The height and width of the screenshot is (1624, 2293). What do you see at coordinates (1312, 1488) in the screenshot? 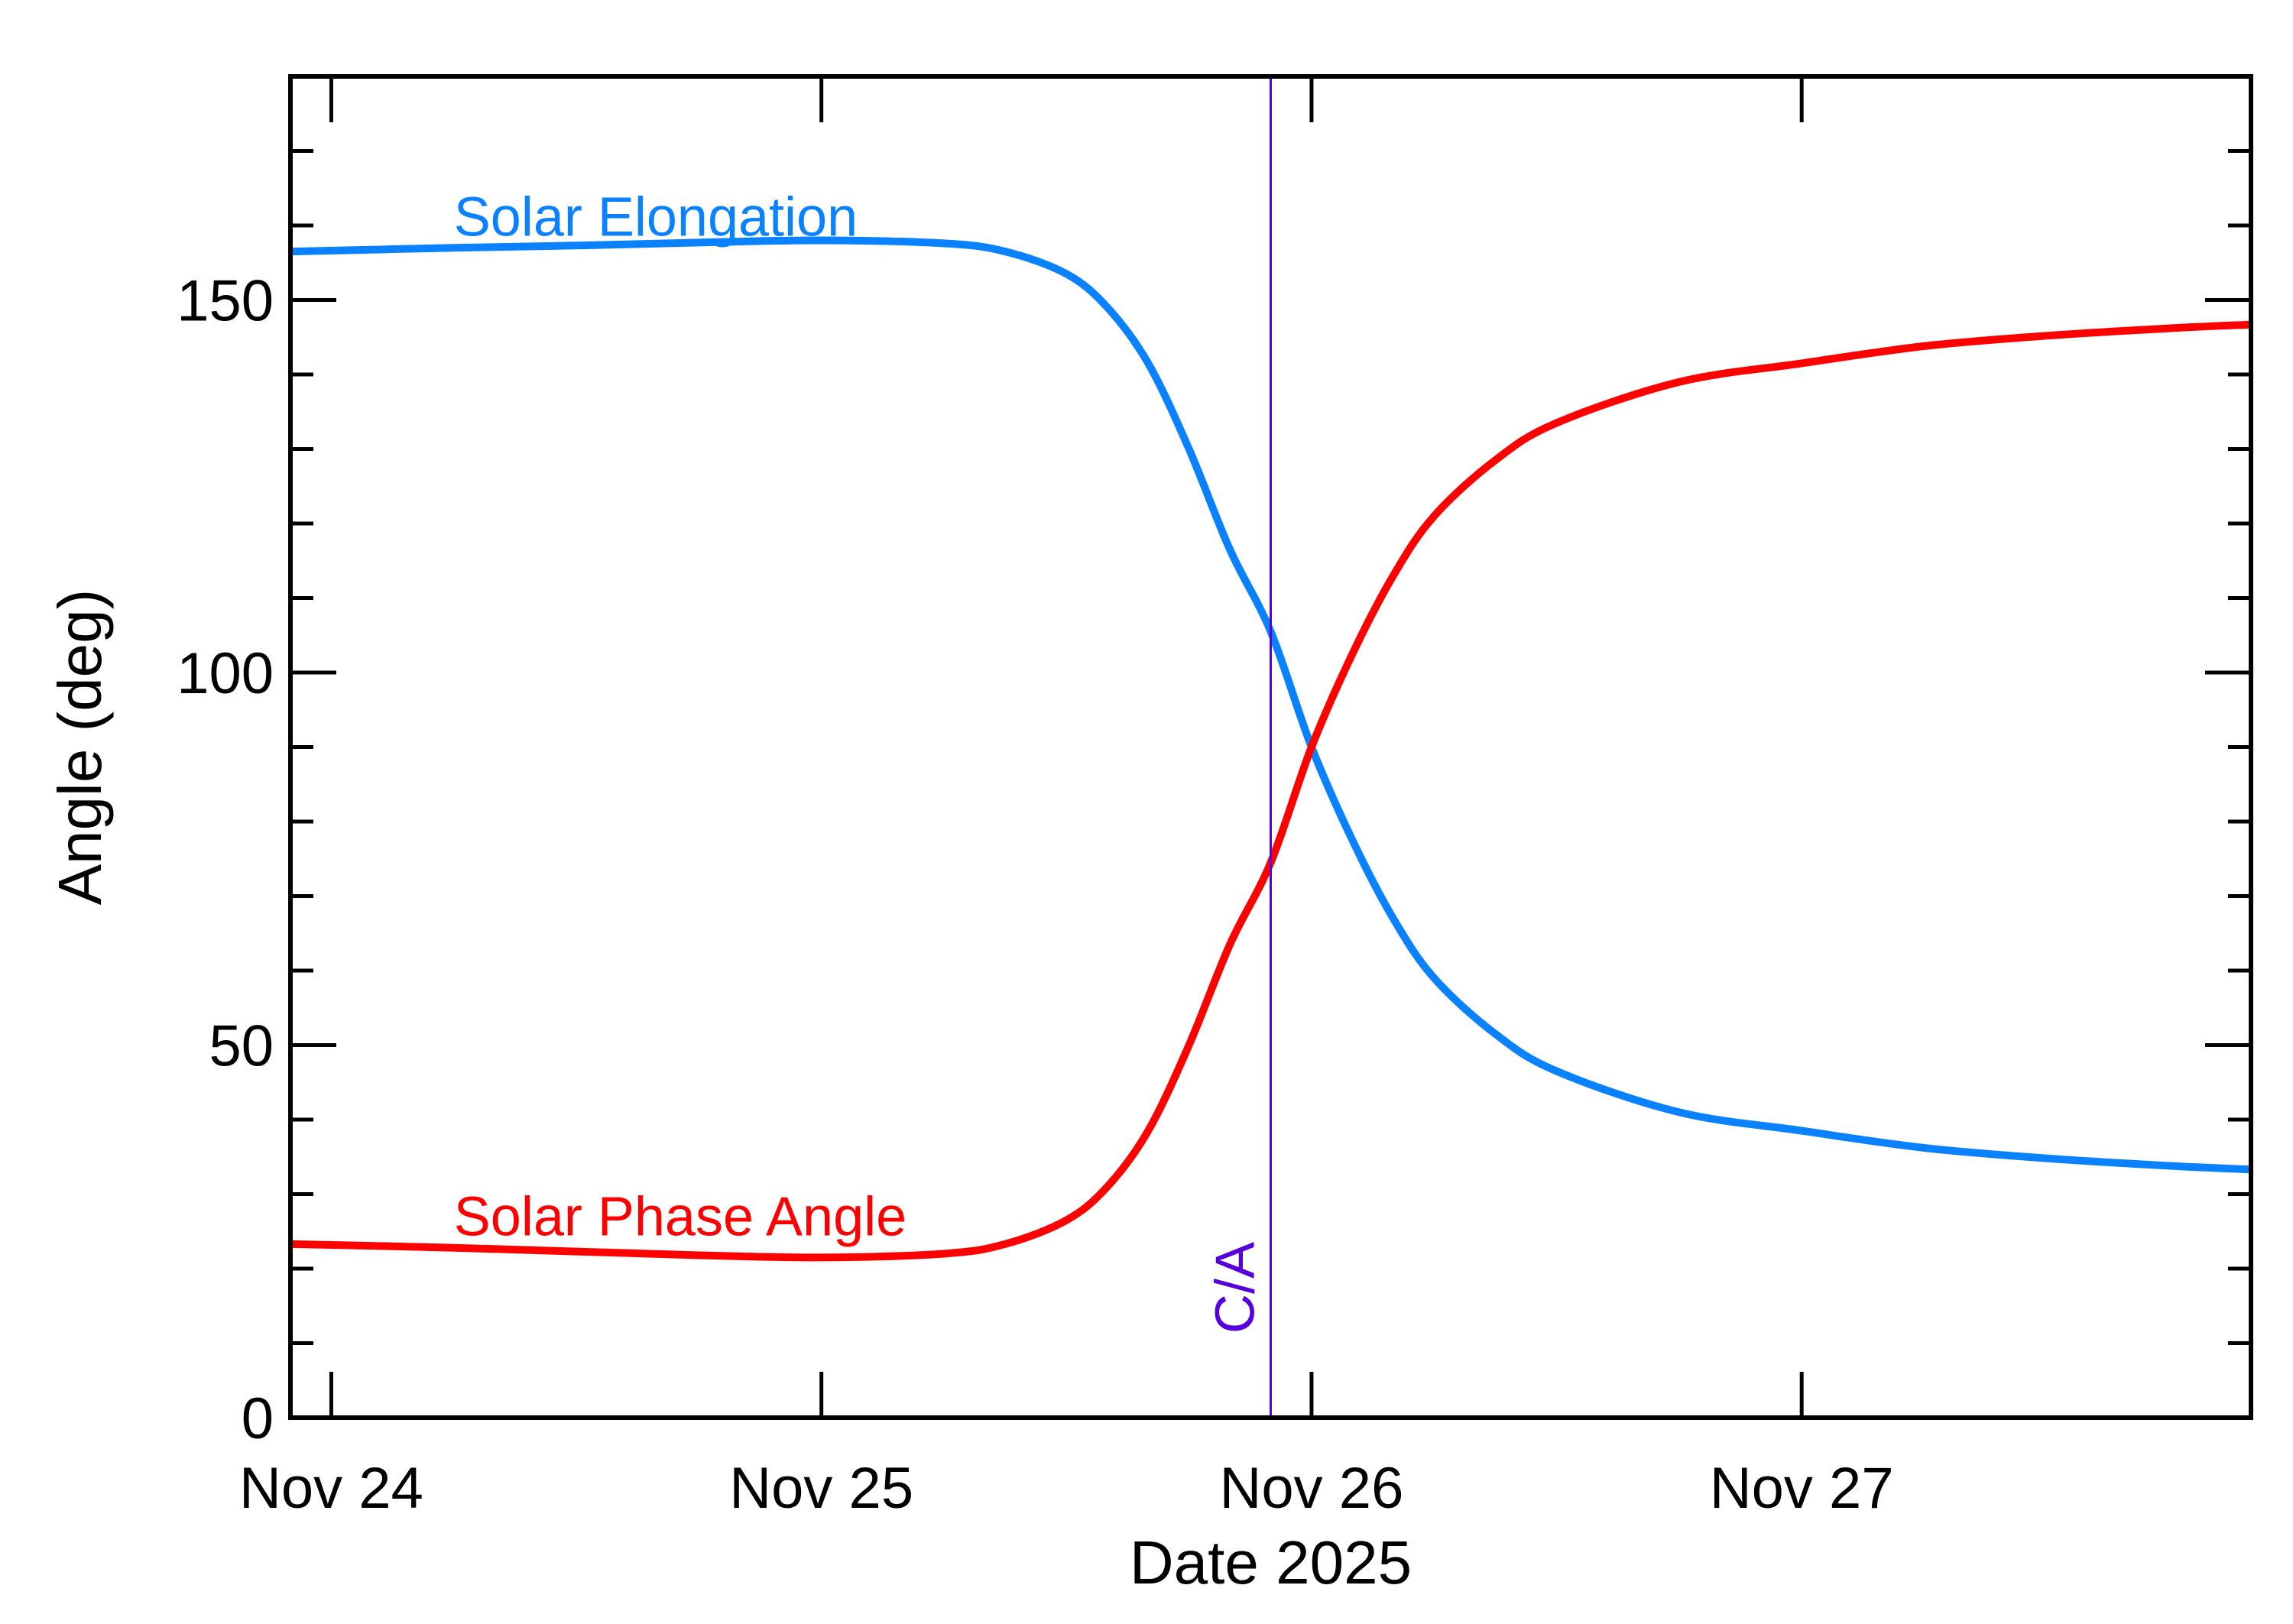
I see `x-tick-label: Nov 26` at bounding box center [1312, 1488].